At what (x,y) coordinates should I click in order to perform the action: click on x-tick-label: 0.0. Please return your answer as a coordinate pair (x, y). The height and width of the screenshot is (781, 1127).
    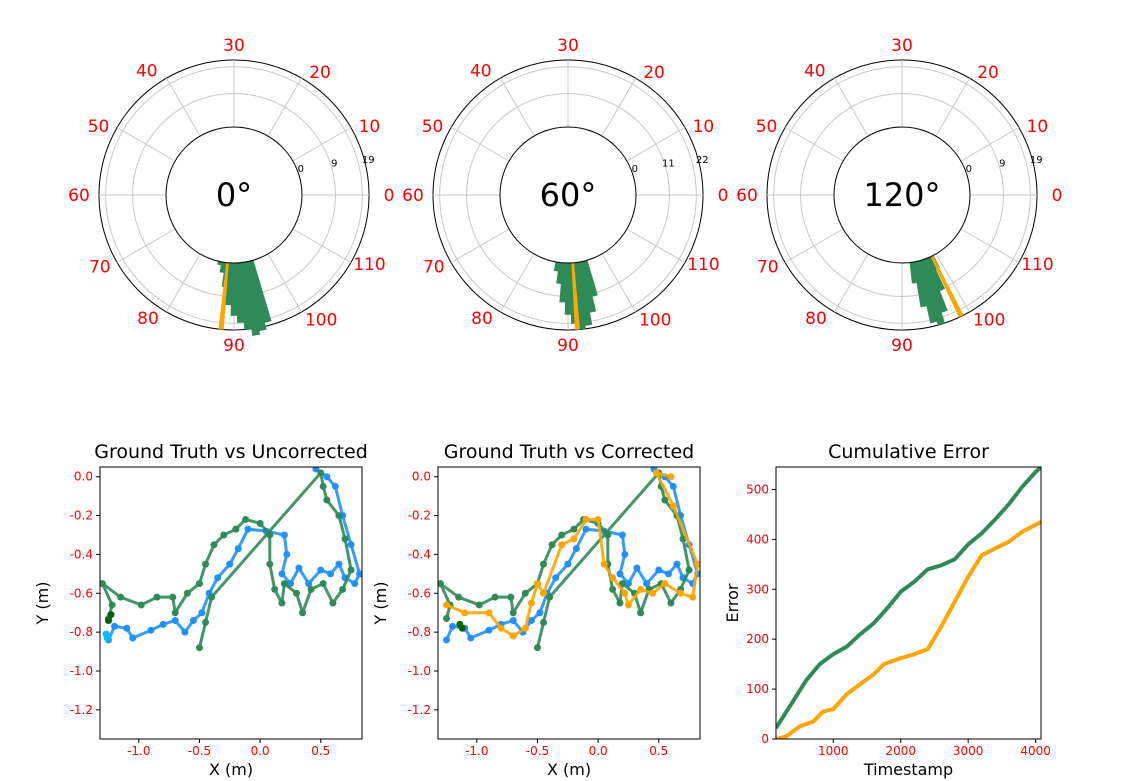
    Looking at the image, I should click on (260, 751).